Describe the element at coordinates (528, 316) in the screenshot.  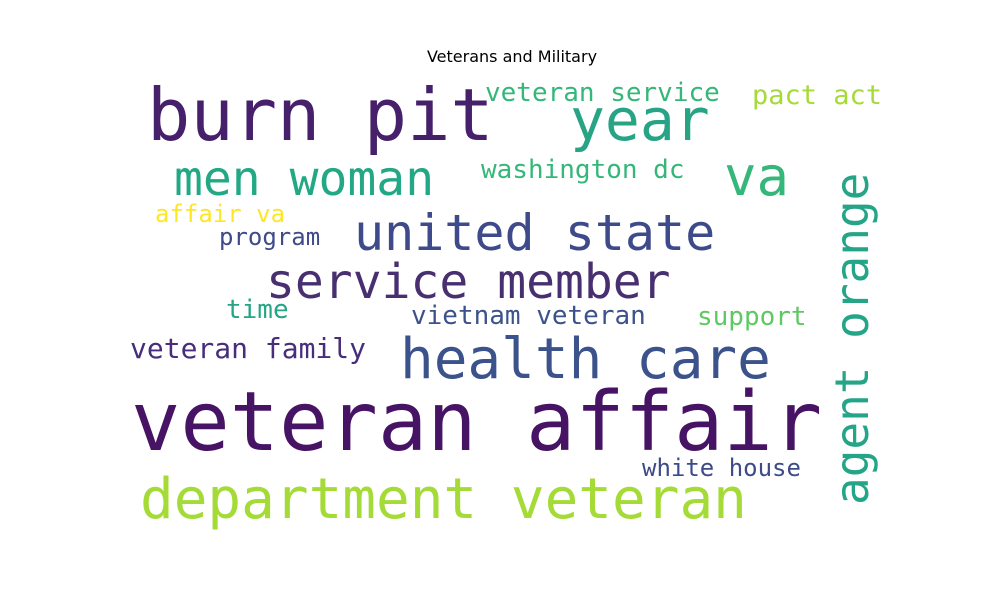
I see `word-vietnam-veteran: vietnam veteran` at that location.